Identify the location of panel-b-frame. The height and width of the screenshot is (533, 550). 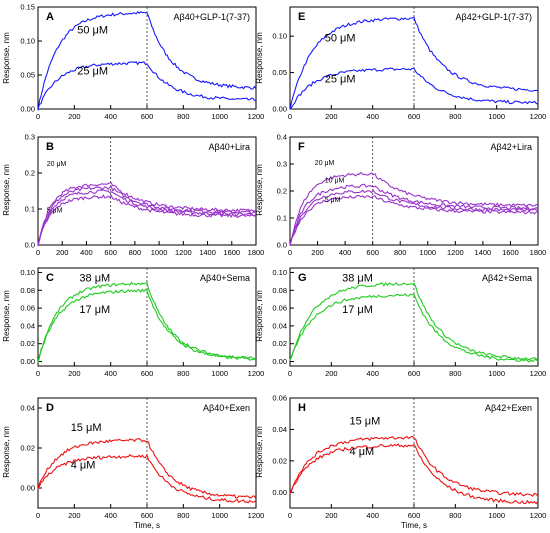
(147, 191).